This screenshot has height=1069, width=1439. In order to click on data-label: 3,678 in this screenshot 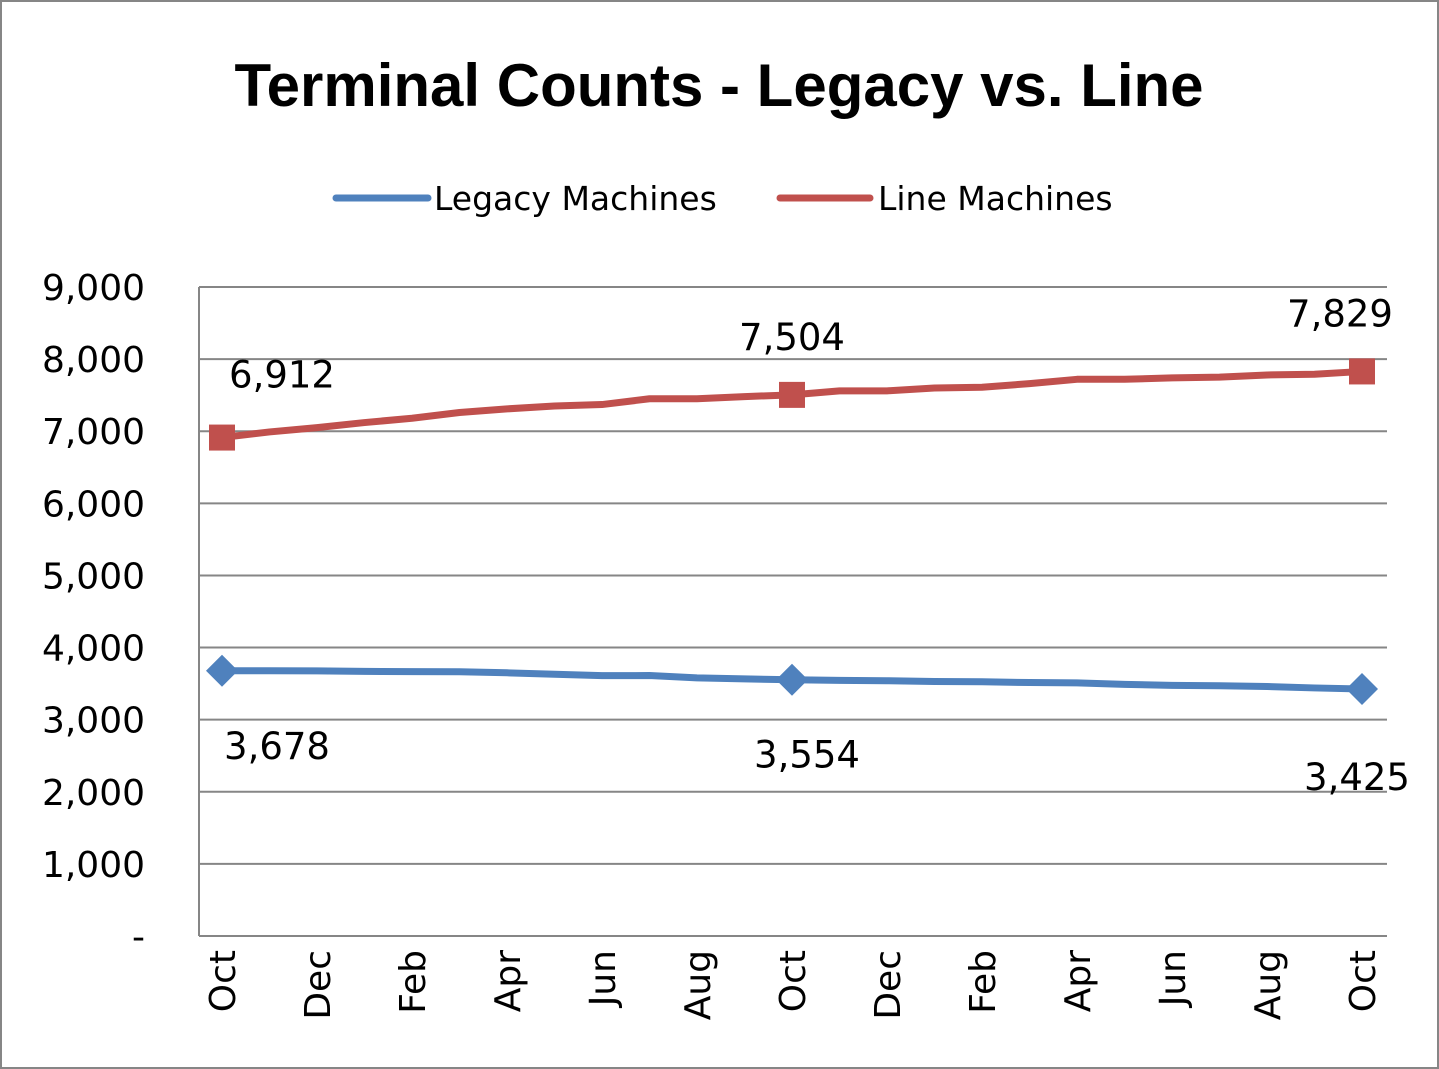, I will do `click(277, 746)`.